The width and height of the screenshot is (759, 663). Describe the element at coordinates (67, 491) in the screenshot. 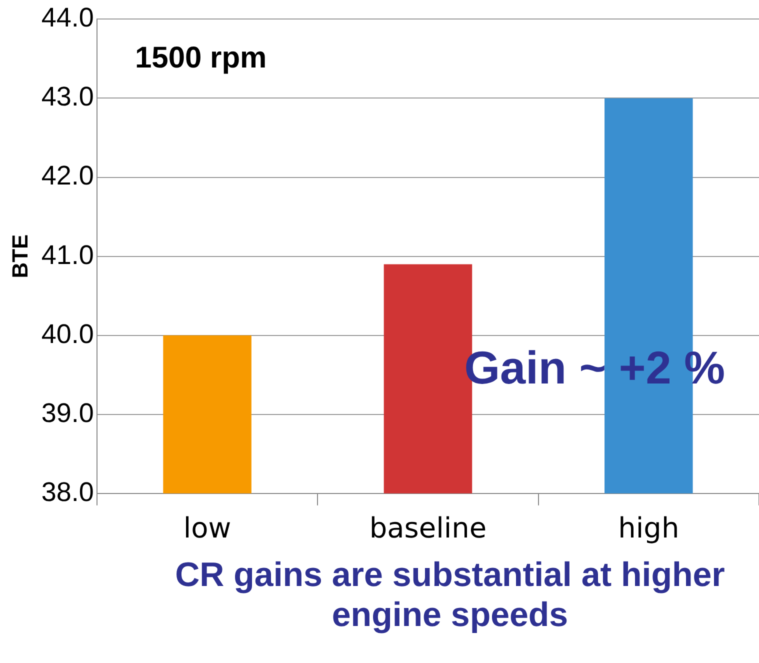

I see `y-tick-label: 38.0` at that location.